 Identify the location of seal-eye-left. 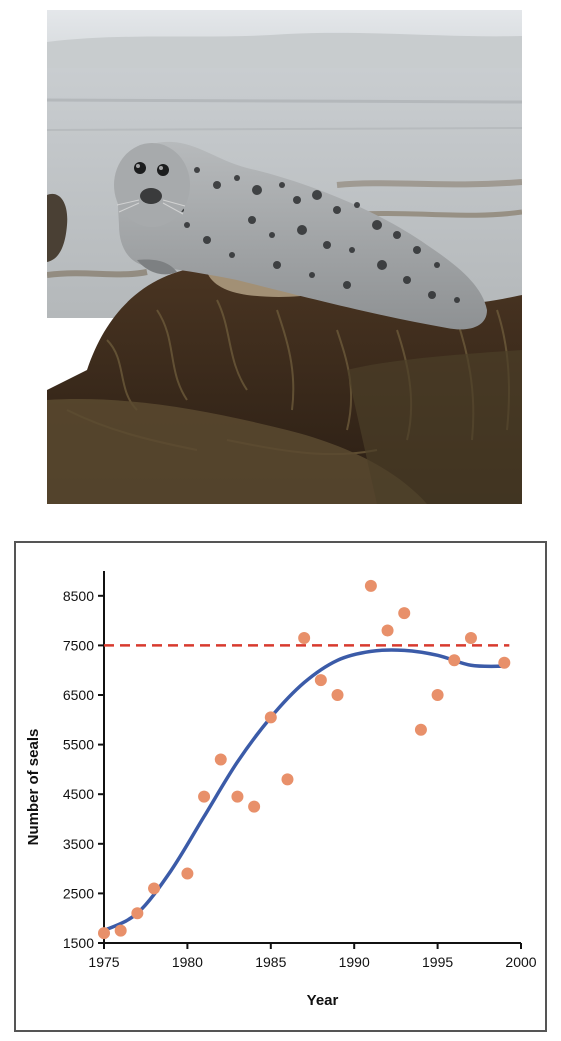
(140, 168).